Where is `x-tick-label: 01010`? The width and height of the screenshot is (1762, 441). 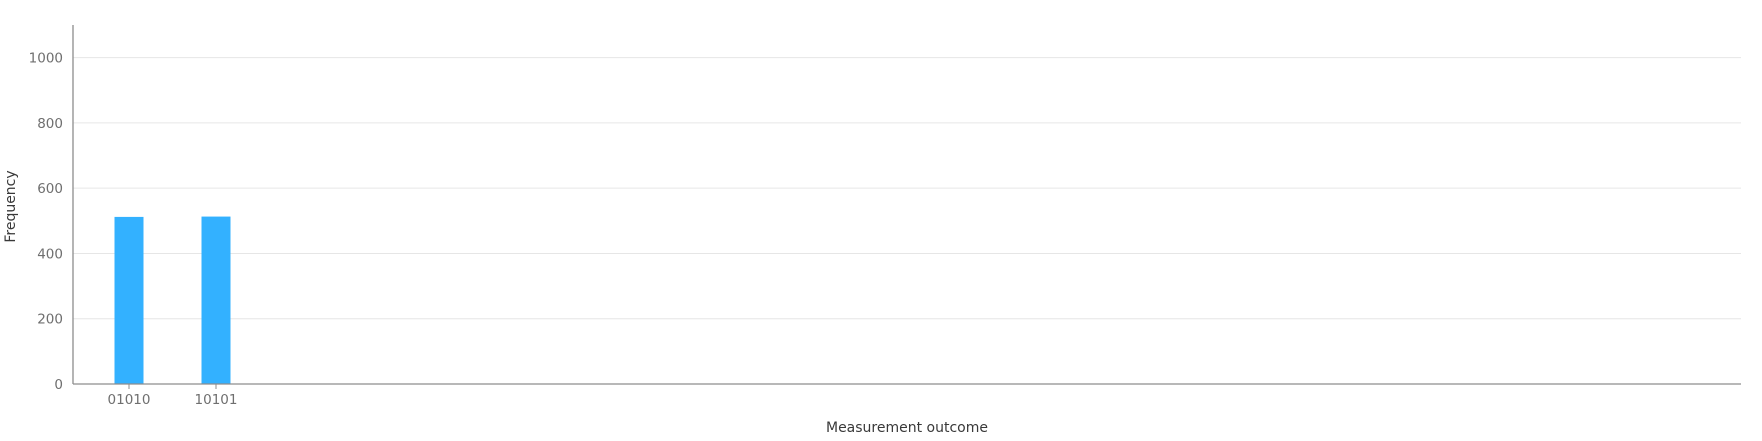
x-tick-label: 01010 is located at coordinates (129, 400).